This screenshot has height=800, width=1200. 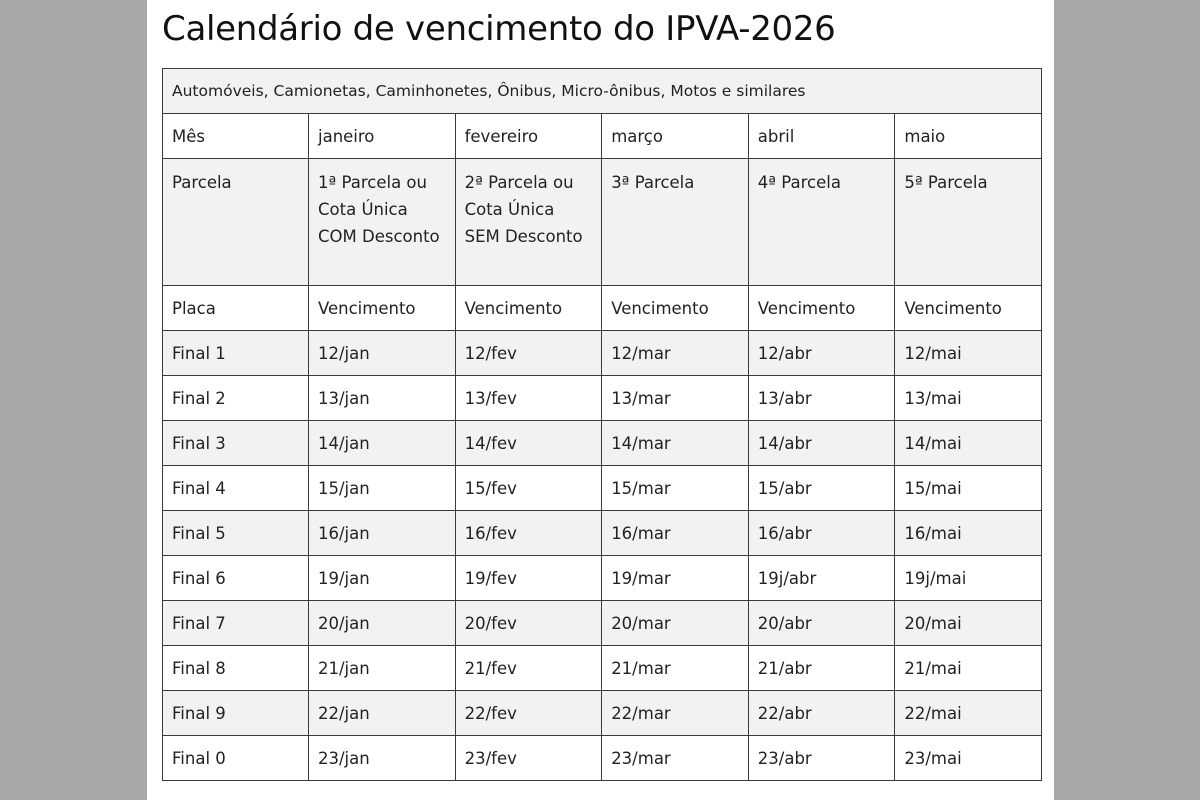 I want to click on due-date-cell: 15/mar, so click(x=675, y=488).